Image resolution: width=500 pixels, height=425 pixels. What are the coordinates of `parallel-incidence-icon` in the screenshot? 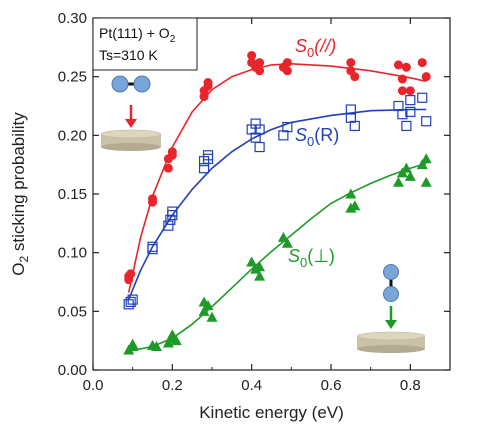 It's located at (131, 113).